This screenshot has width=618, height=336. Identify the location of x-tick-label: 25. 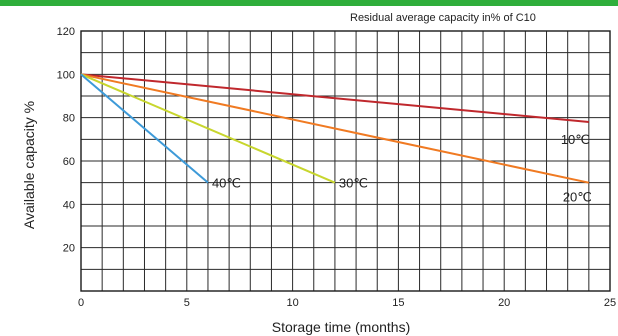
(610, 303).